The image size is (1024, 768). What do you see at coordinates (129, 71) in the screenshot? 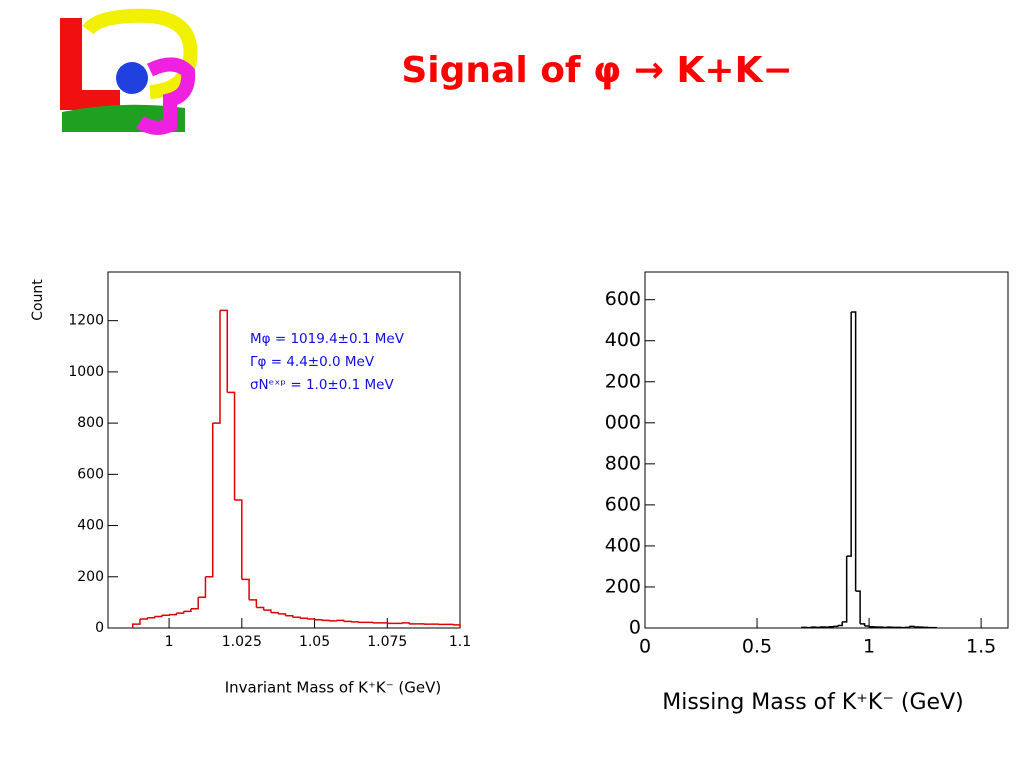
I see `logo` at bounding box center [129, 71].